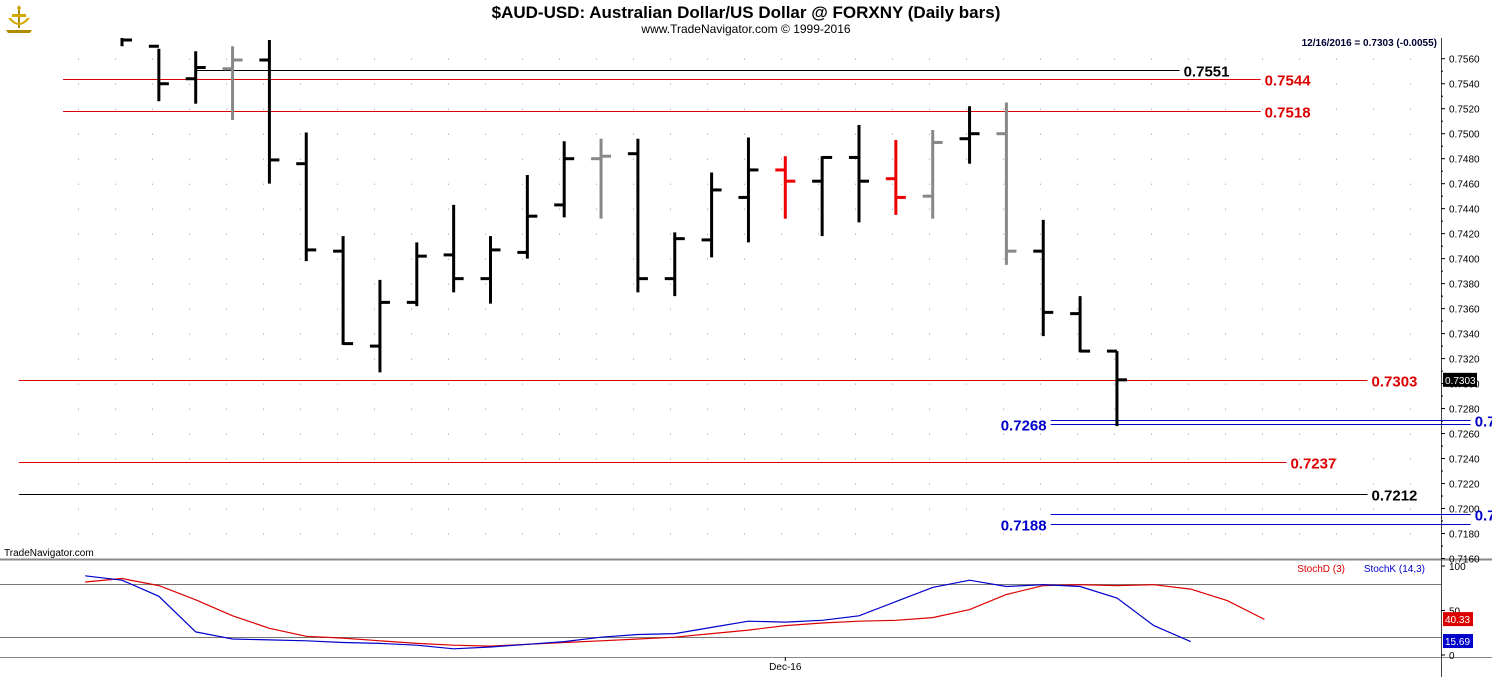 Image resolution: width=1492 pixels, height=677 pixels. What do you see at coordinates (1464, 285) in the screenshot?
I see `y-tick-label: 0.7380` at bounding box center [1464, 285].